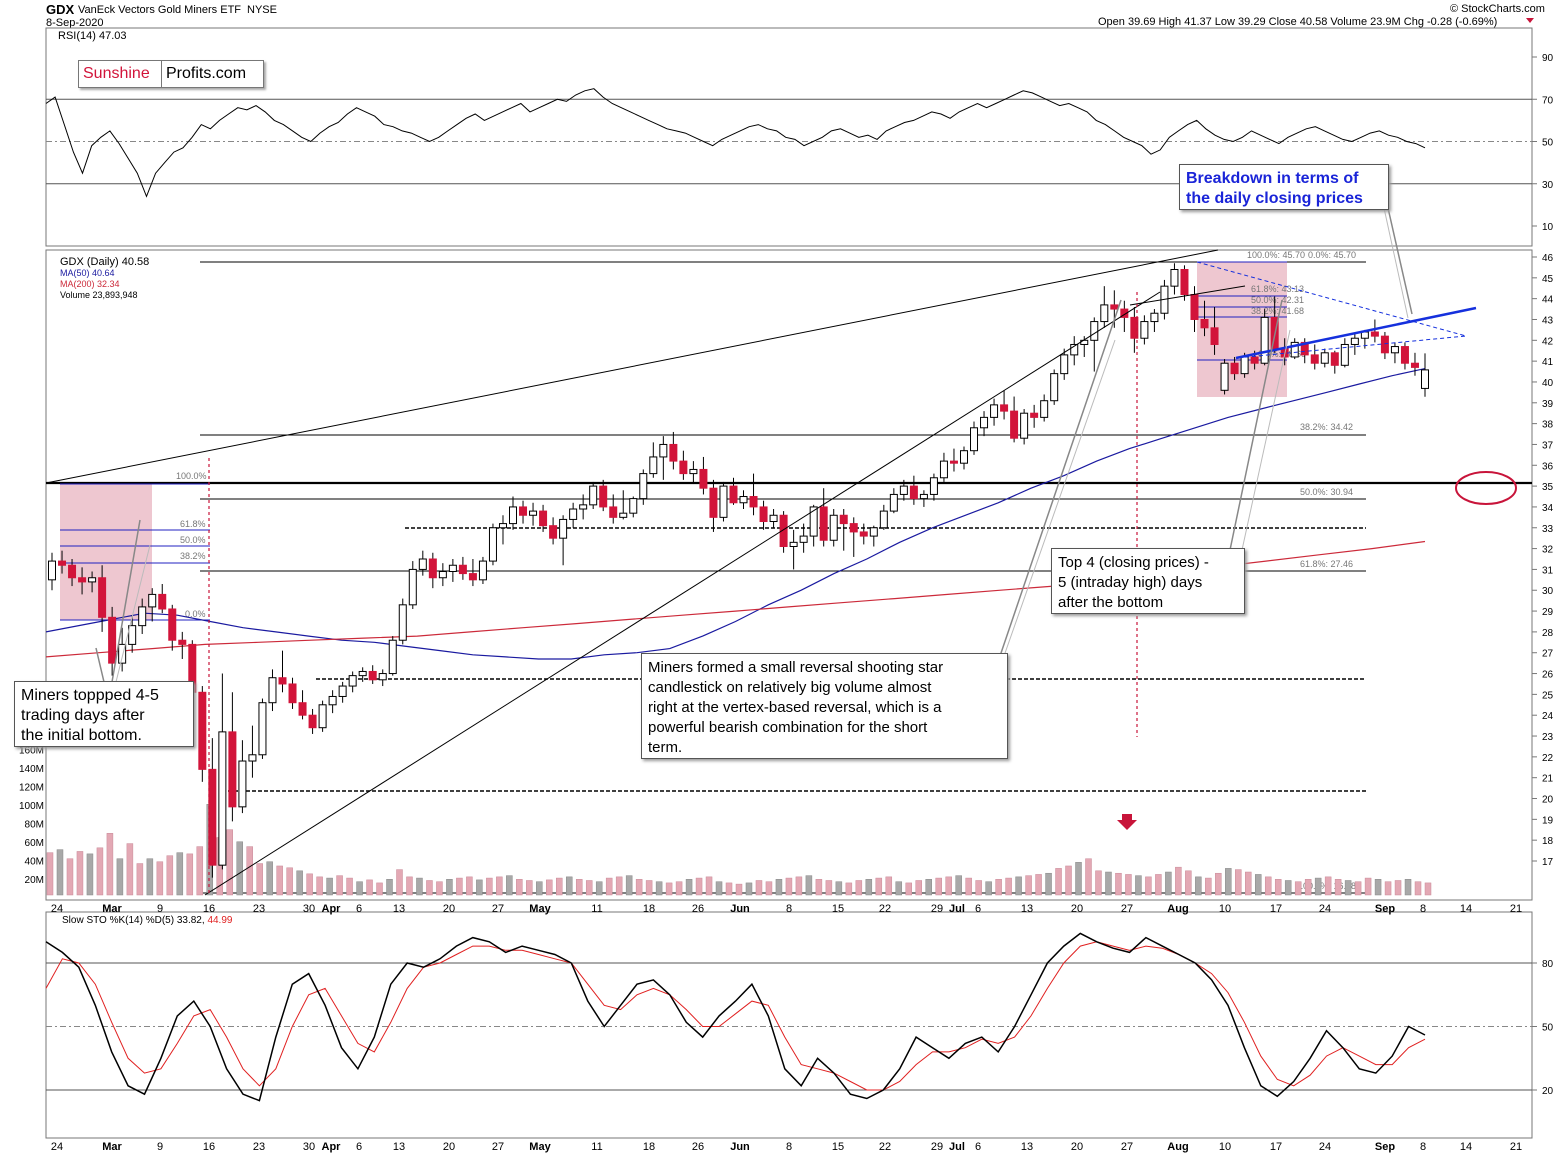 This screenshot has height=1157, width=1565. I want to click on rsi-tick-label: 70, so click(1548, 100).